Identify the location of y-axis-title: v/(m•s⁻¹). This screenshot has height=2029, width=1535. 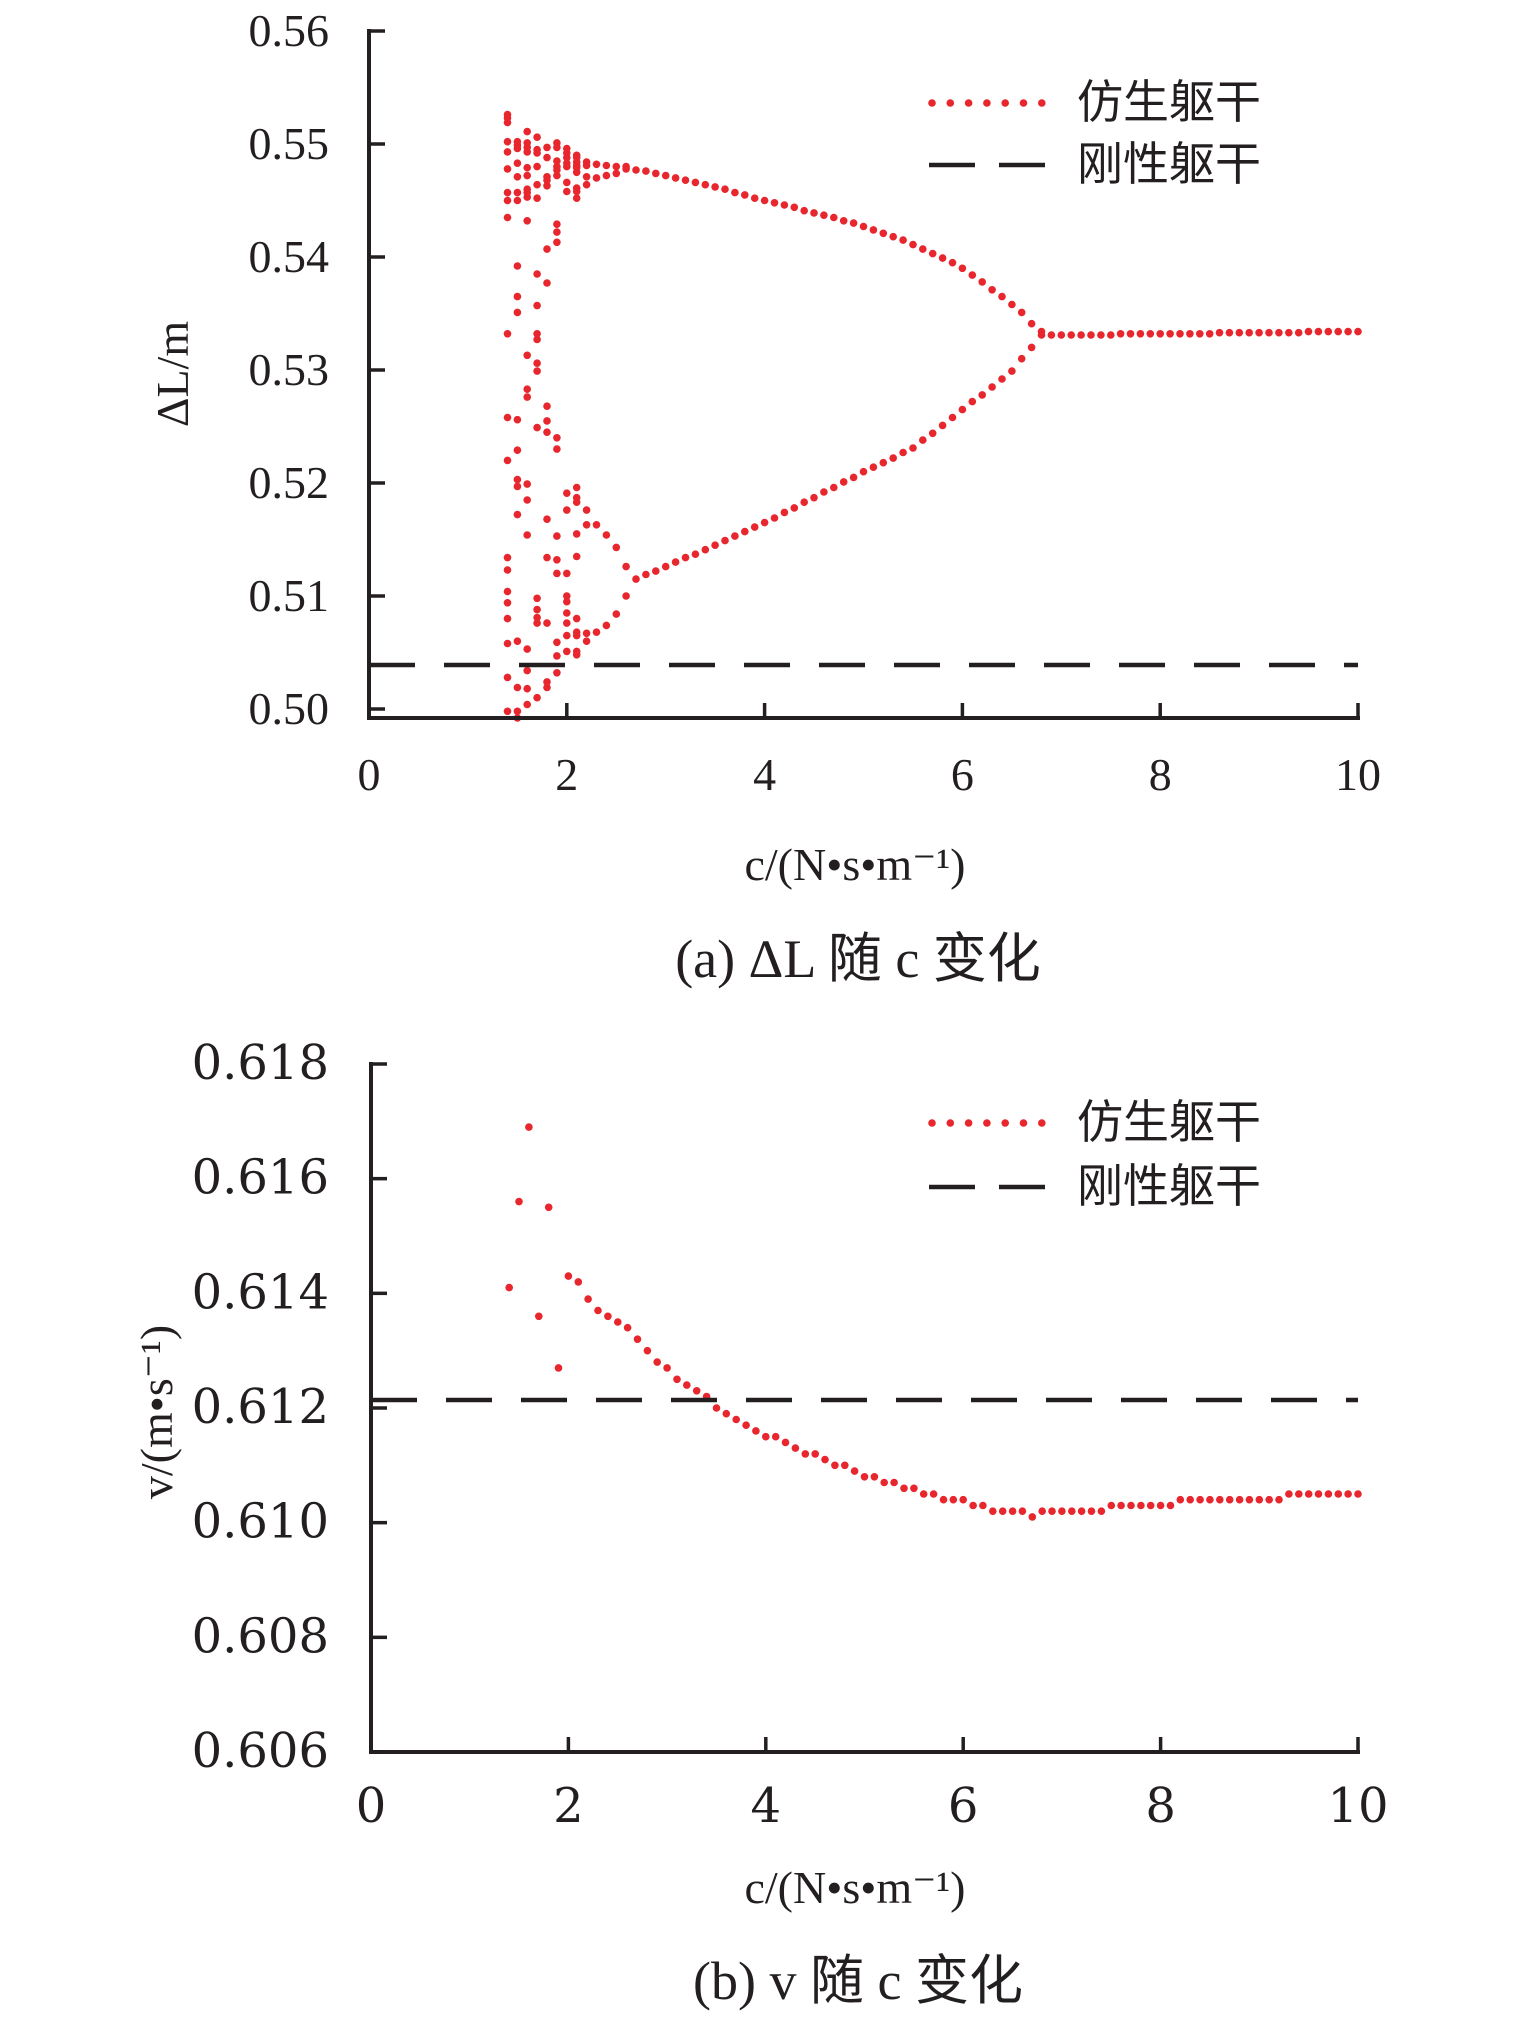
(156, 1412).